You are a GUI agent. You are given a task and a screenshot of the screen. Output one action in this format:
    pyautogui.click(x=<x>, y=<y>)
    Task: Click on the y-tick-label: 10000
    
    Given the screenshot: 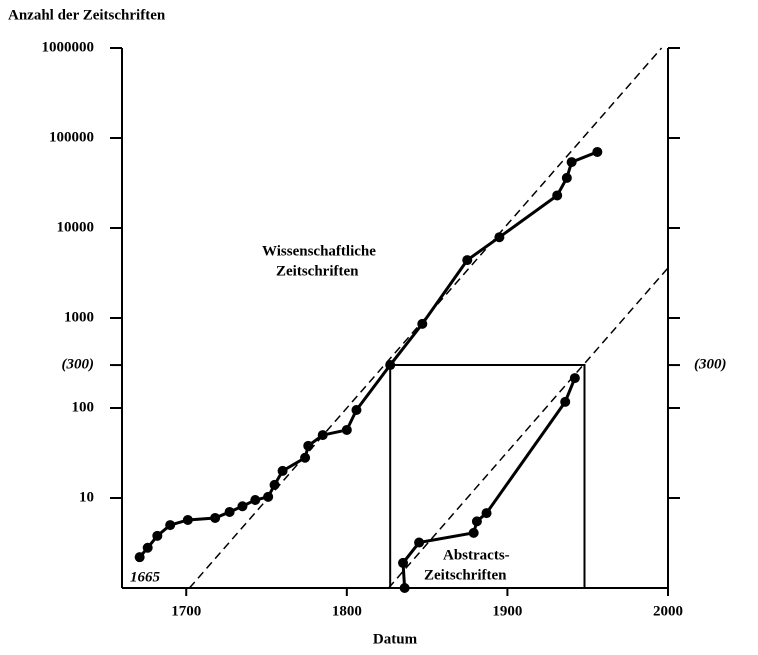 What is the action you would take?
    pyautogui.click(x=76, y=227)
    